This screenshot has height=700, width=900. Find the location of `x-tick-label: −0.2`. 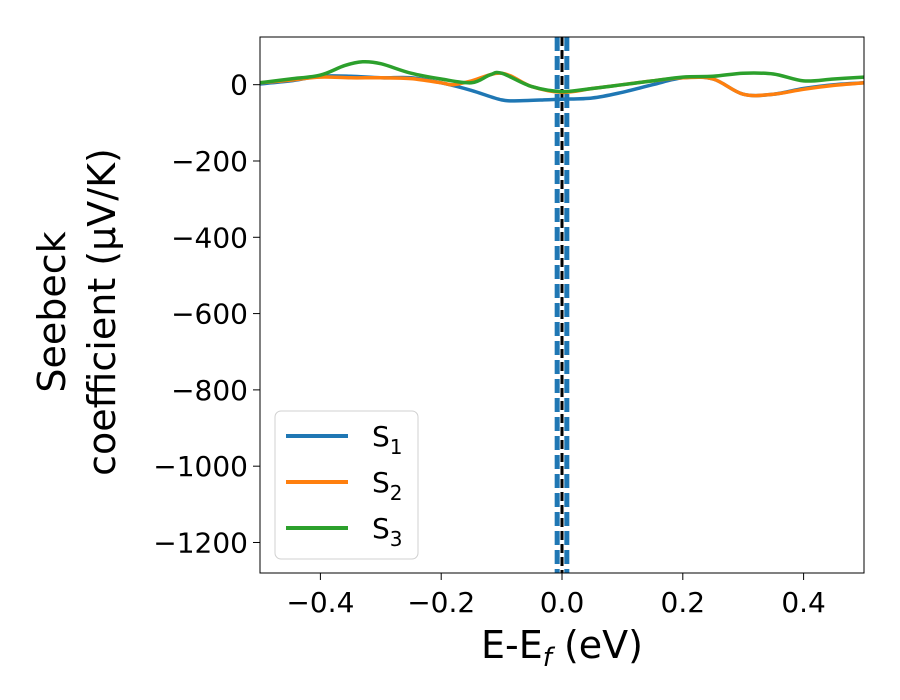

x-tick-label: −0.2 is located at coordinates (441, 602).